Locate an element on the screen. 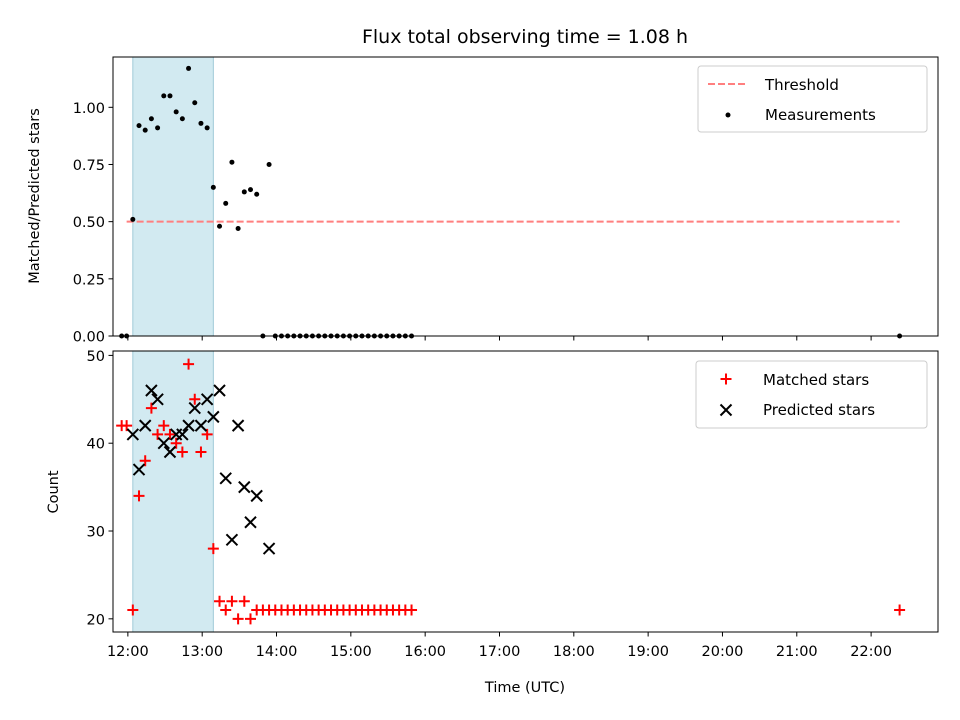 Image resolution: width=960 pixels, height=720 pixels. x-tick-label: 18:00 is located at coordinates (574, 652).